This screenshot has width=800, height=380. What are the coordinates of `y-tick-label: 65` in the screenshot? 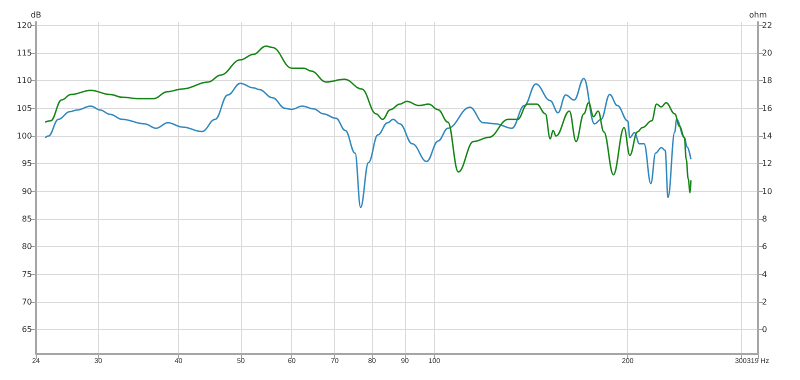 It's located at (27, 329).